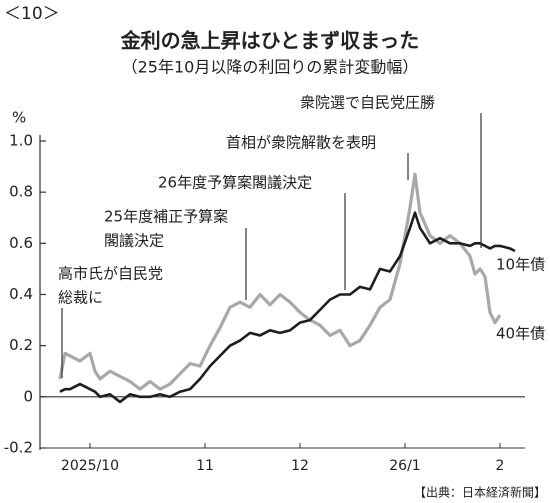 The image size is (550, 503). Describe the element at coordinates (19, 118) in the screenshot. I see `y-unit: %` at that location.